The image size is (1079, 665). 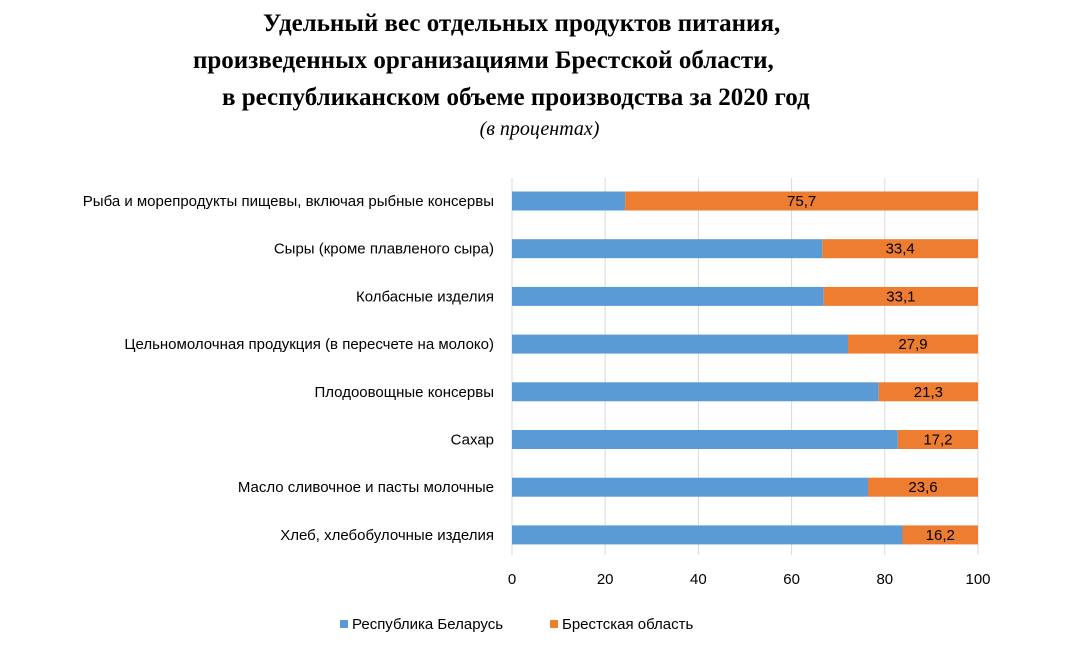 What do you see at coordinates (425, 296) in the screenshot?
I see `category-label-2: Колбасные изделия` at bounding box center [425, 296].